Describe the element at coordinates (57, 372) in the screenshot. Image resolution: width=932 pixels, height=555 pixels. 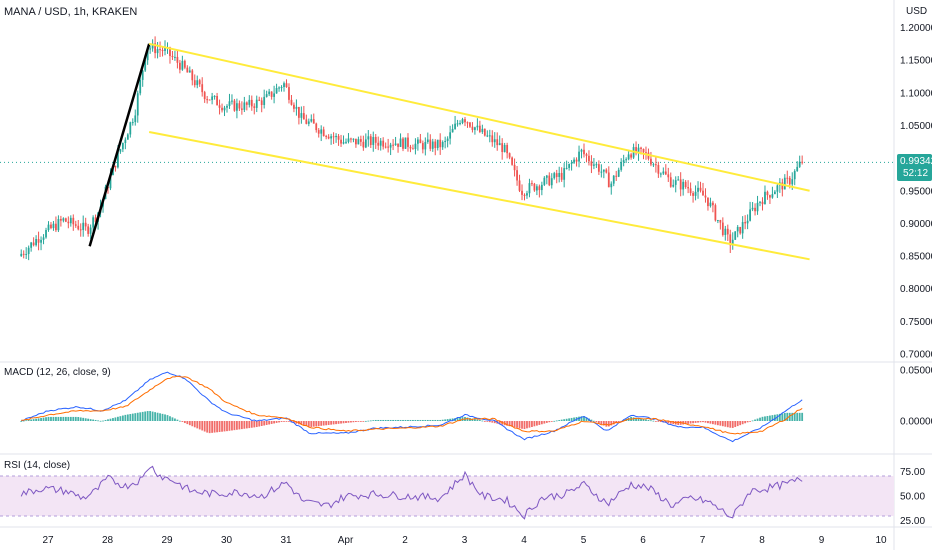
I see `macd-label: MACD (12, 26, close, 9)` at that location.